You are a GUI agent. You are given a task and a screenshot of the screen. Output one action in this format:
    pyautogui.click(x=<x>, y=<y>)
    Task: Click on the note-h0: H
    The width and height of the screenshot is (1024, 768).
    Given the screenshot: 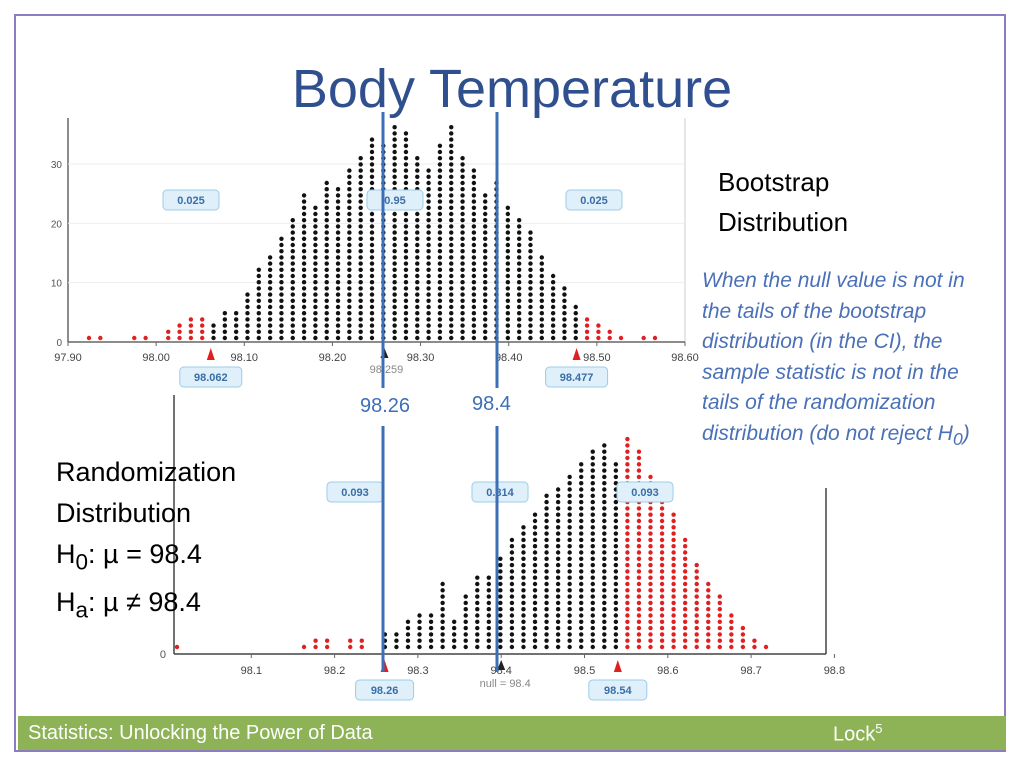 What is the action you would take?
    pyautogui.click(x=945, y=433)
    